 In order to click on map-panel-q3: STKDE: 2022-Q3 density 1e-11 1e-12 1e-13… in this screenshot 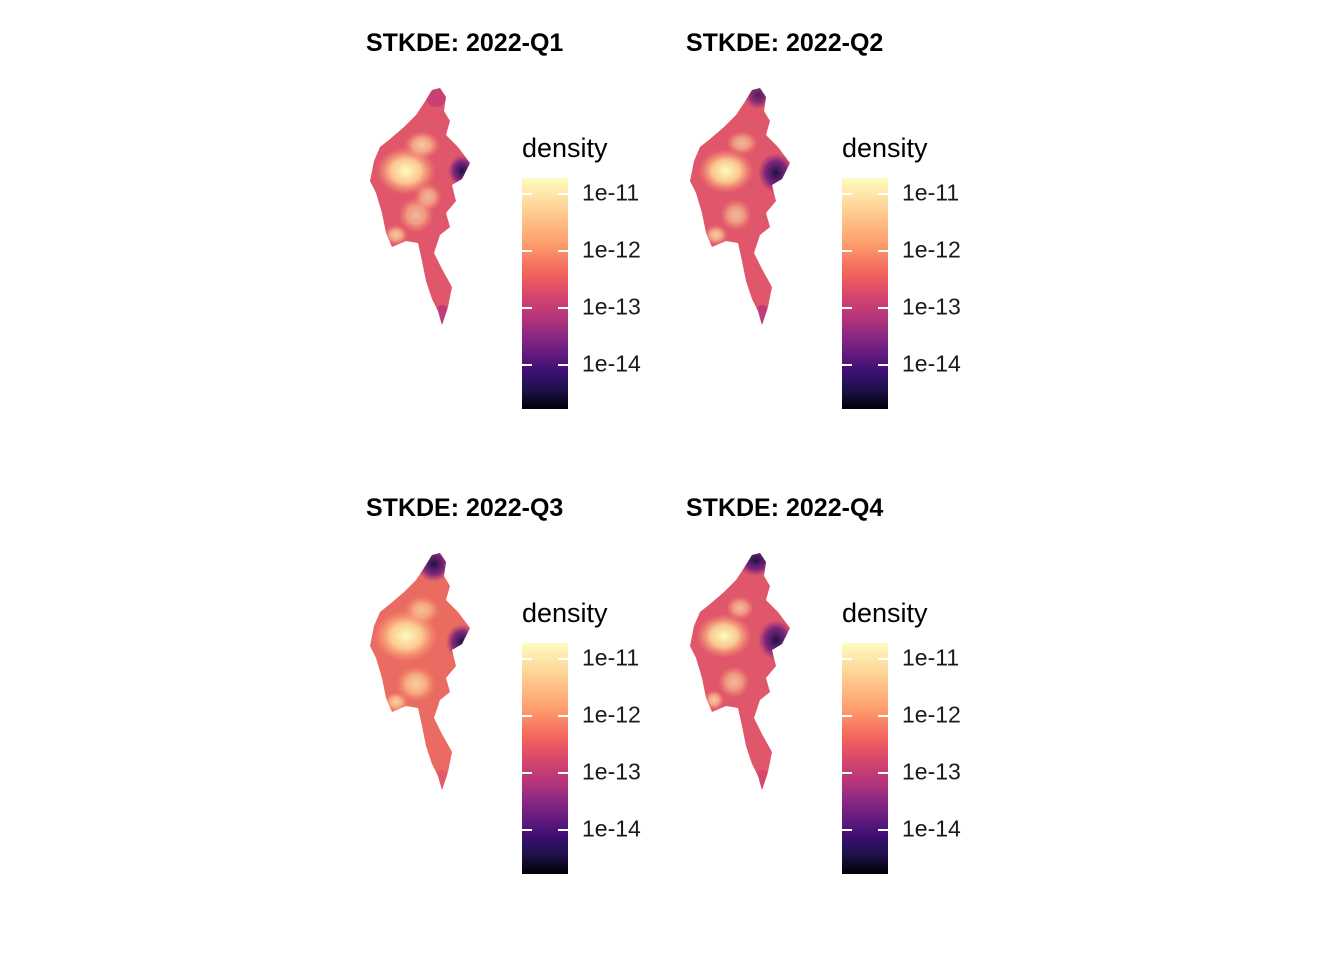, I will do `click(526, 702)`.